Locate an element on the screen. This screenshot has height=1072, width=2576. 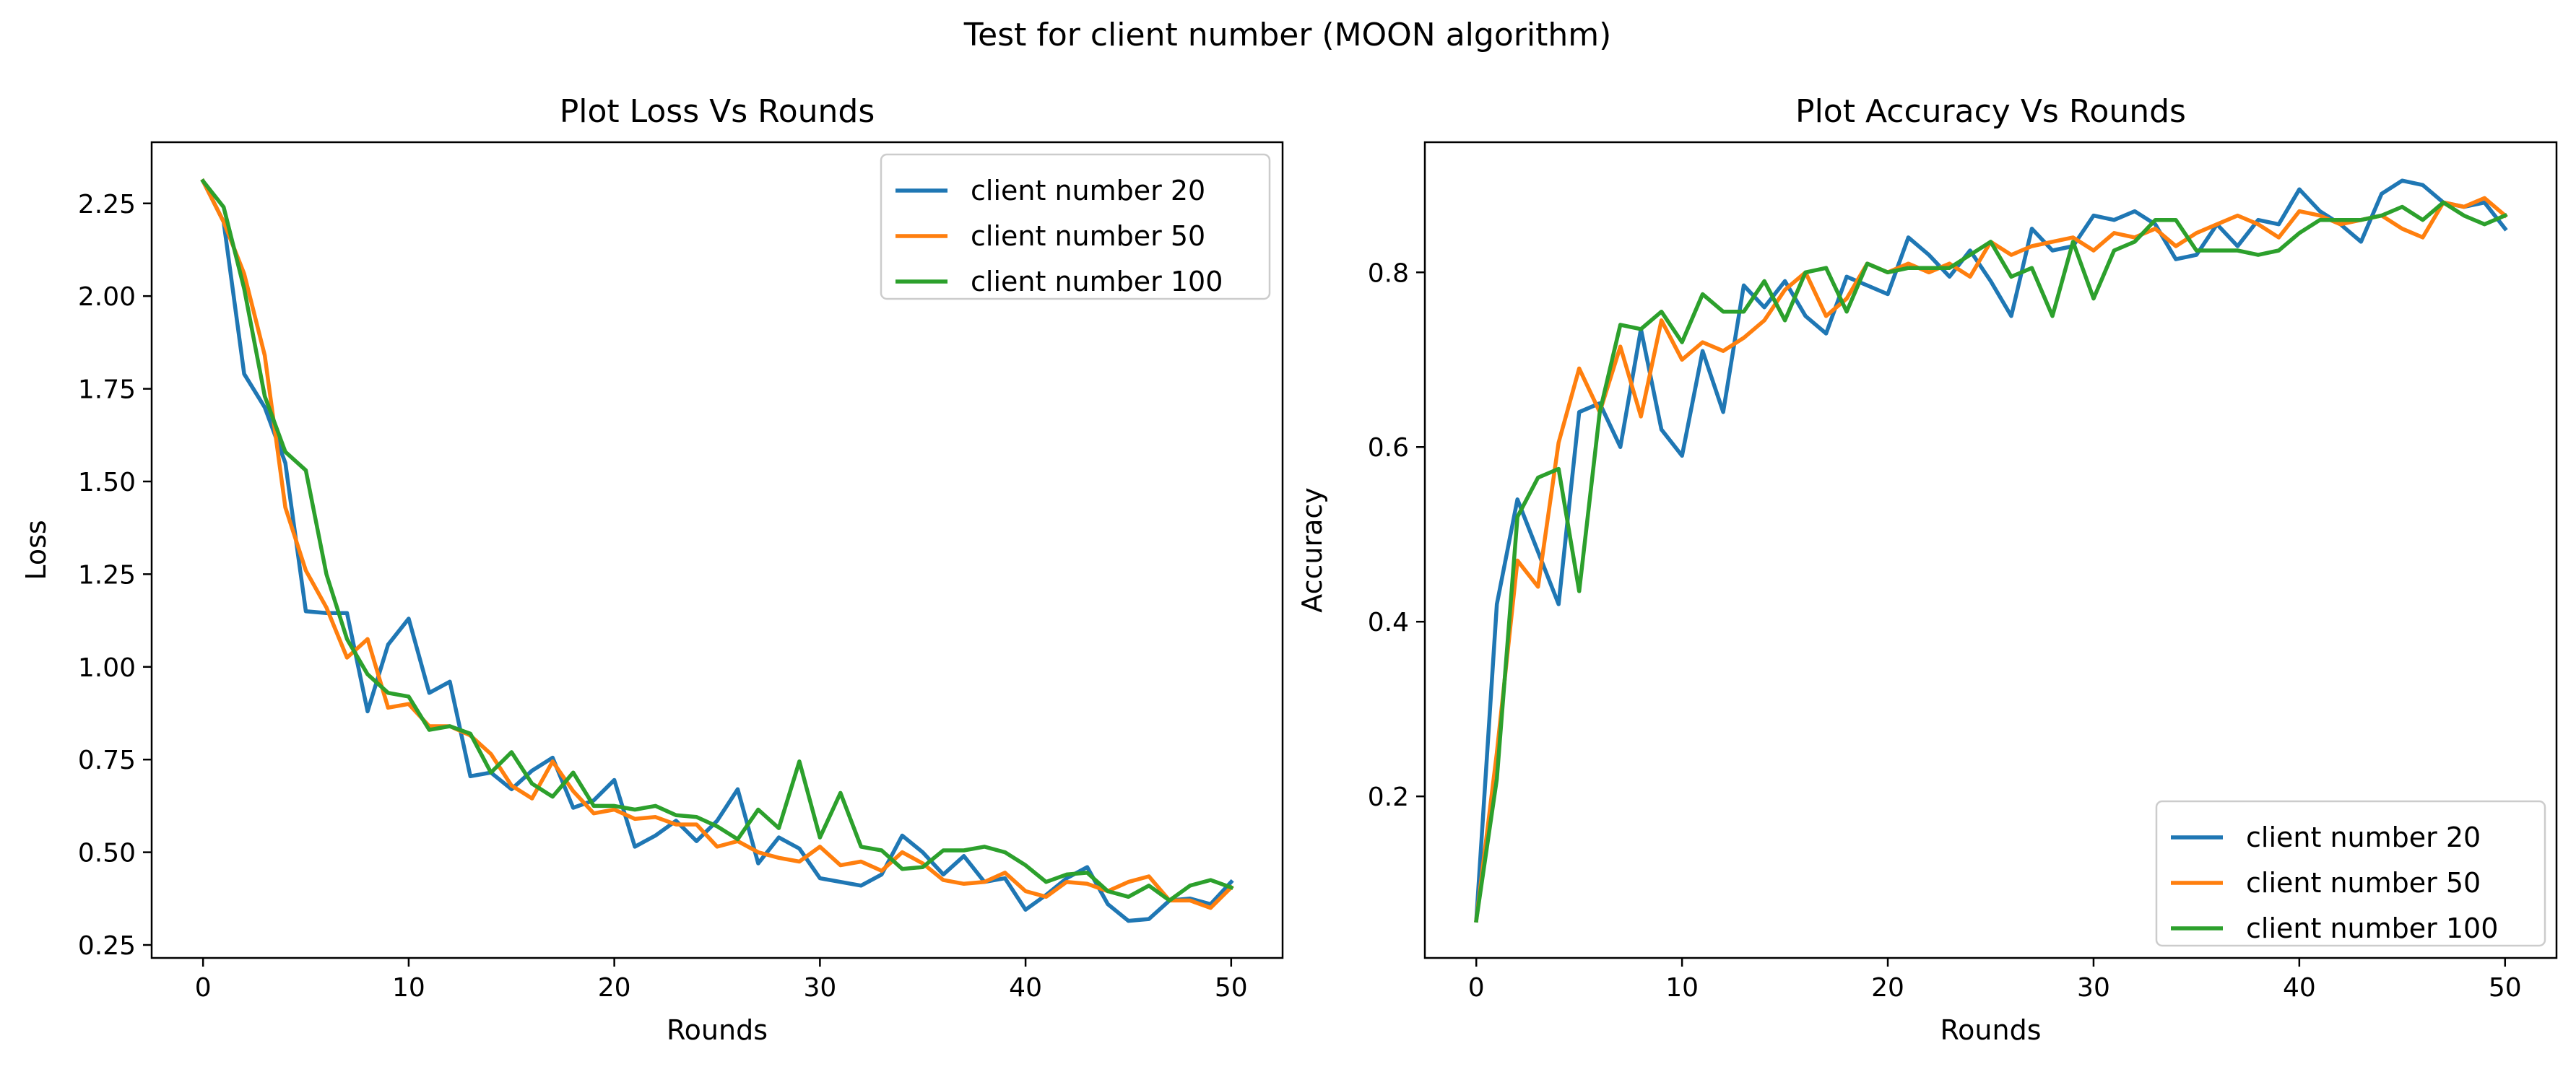
loss-legend-box is located at coordinates (1075, 226).